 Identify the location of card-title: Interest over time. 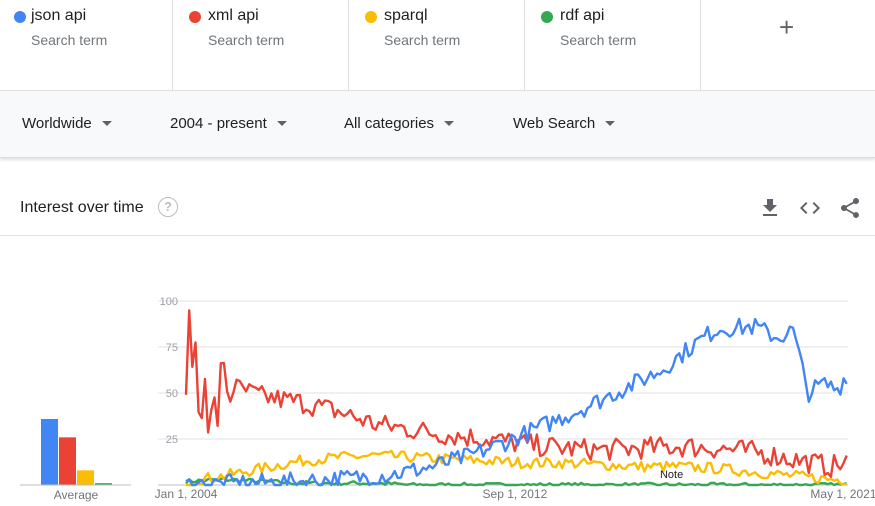
(82, 207).